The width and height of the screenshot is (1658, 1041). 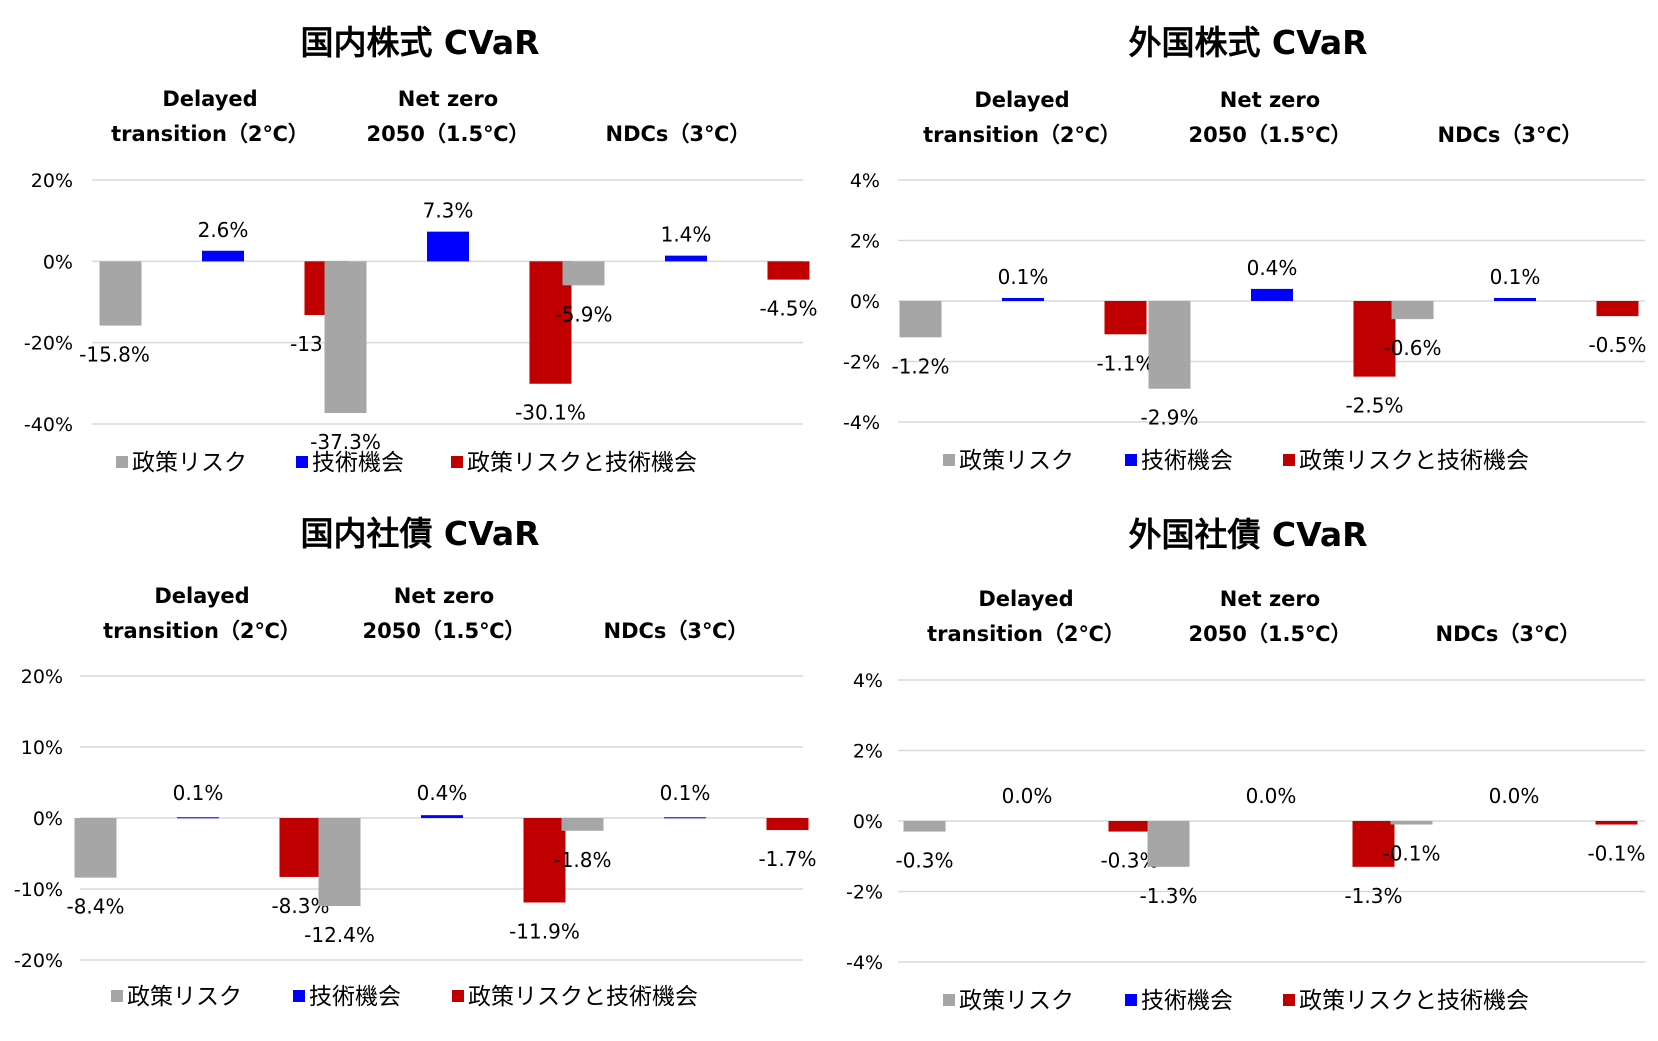 I want to click on data-label: -1.7%, so click(x=787, y=859).